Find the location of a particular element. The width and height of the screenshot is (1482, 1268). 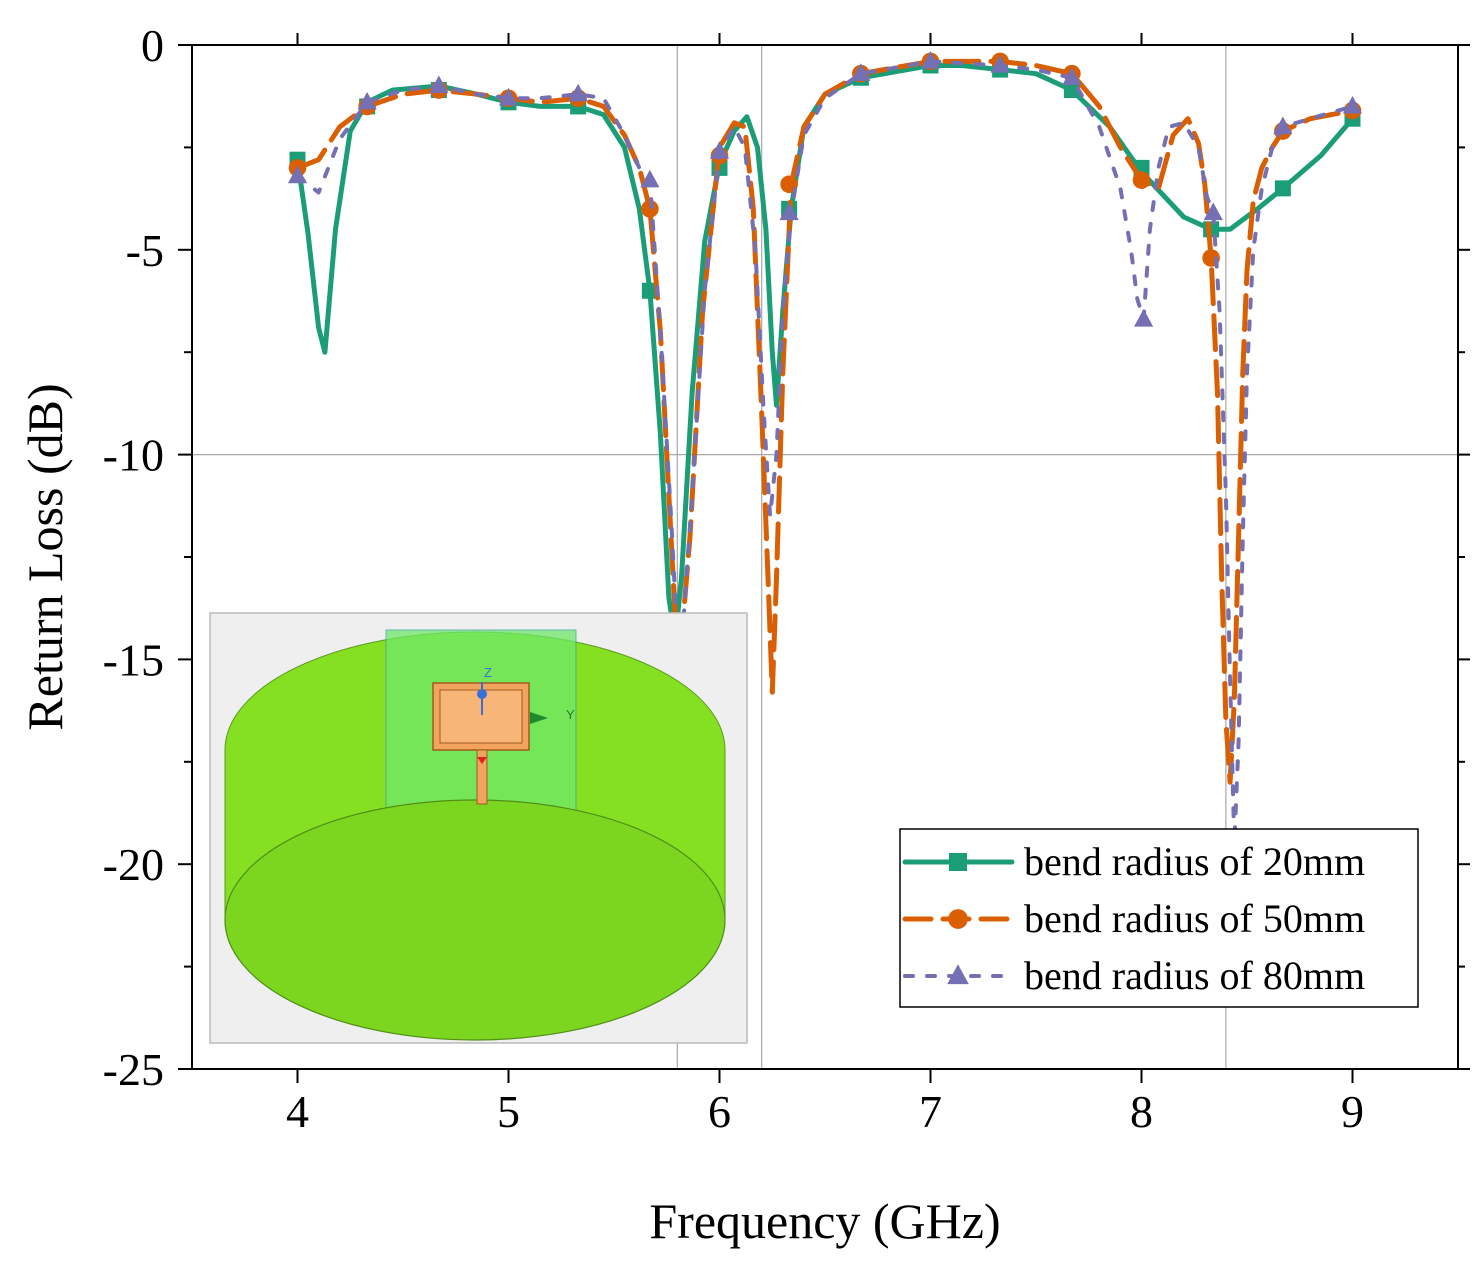

inset-origin-marker is located at coordinates (482, 694).